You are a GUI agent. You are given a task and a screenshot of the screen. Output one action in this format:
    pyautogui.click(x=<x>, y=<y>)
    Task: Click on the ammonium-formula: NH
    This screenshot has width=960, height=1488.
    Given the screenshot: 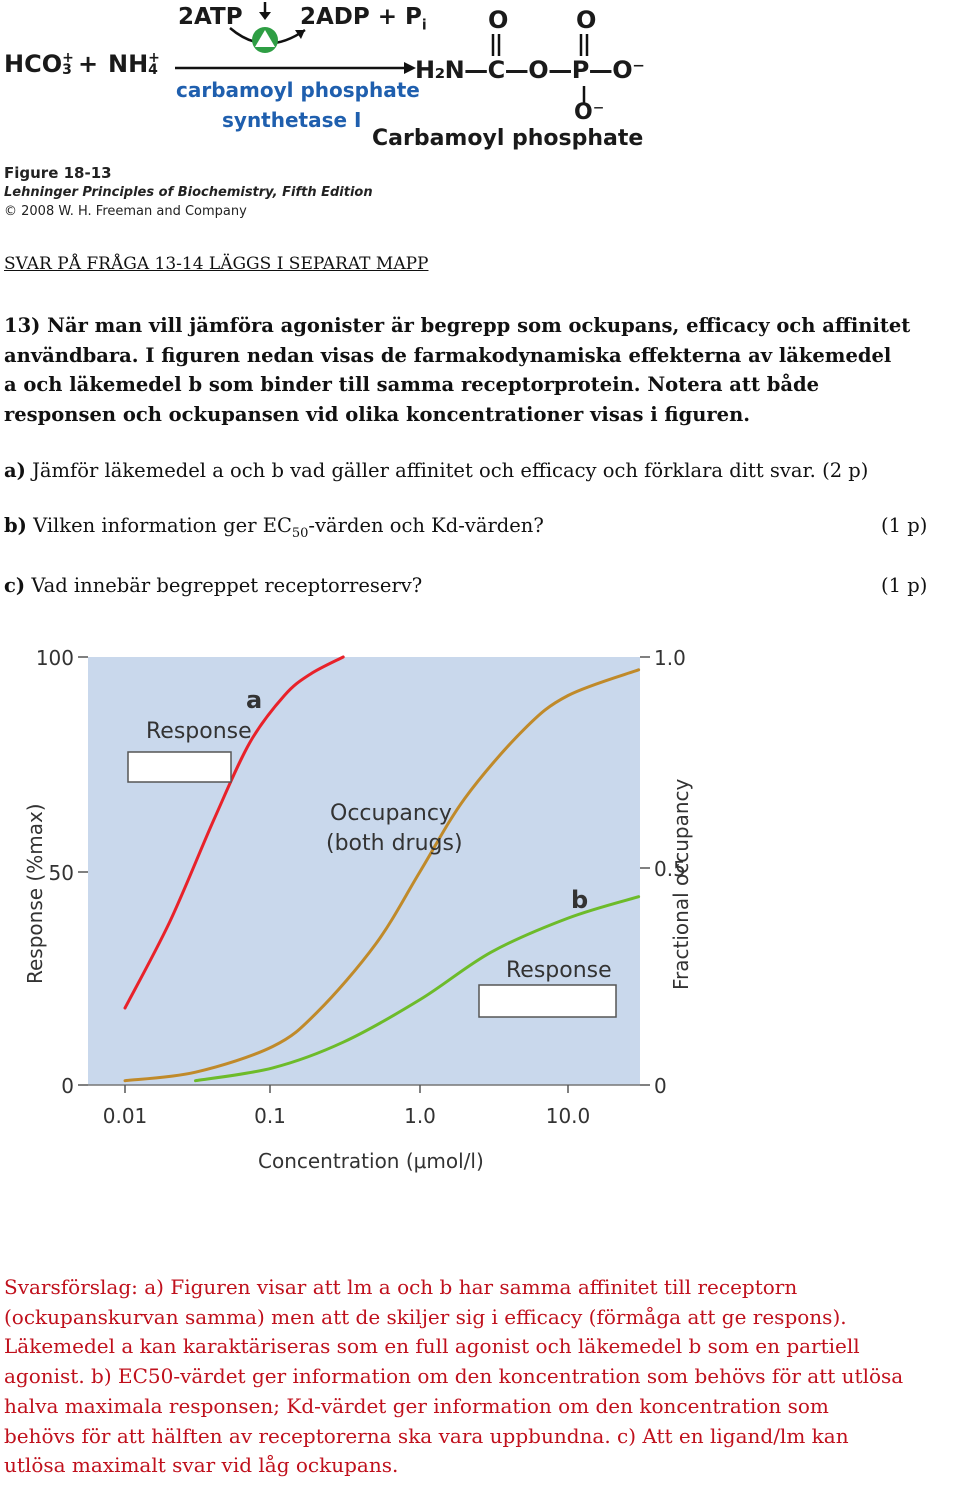 What is the action you would take?
    pyautogui.click(x=128, y=64)
    